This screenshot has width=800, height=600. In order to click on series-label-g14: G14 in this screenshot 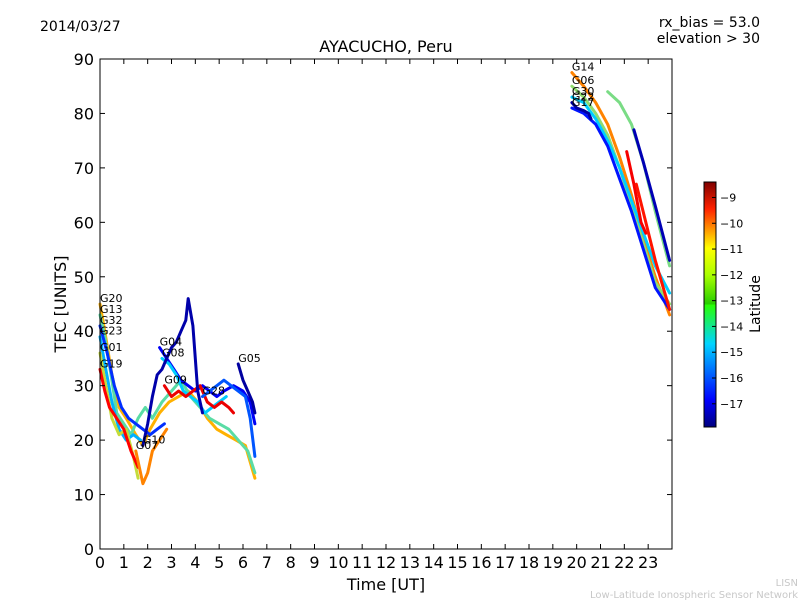, I will do `click(583, 67)`.